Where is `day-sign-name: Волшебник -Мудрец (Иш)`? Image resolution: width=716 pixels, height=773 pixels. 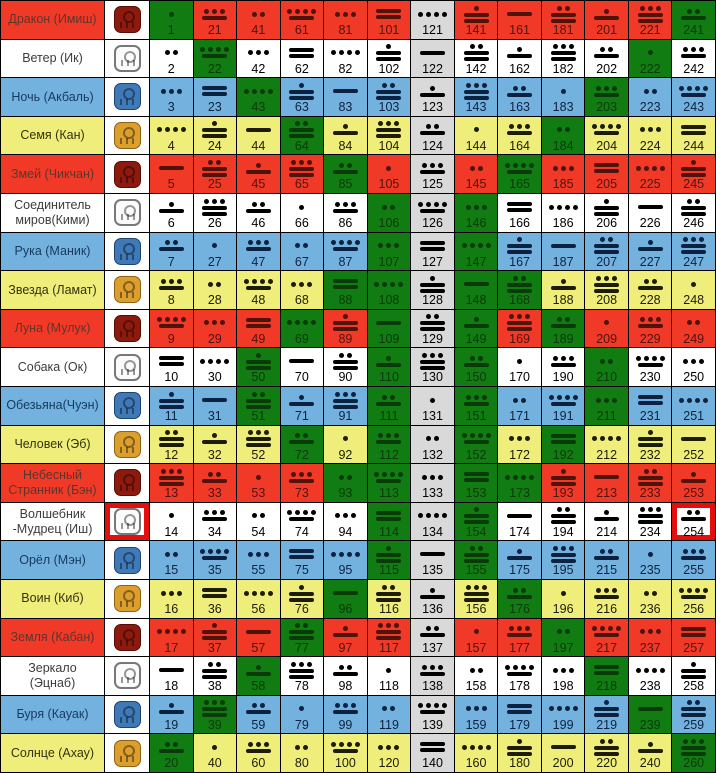 day-sign-name: Волшебник -Мудрец (Иш) is located at coordinates (53, 522).